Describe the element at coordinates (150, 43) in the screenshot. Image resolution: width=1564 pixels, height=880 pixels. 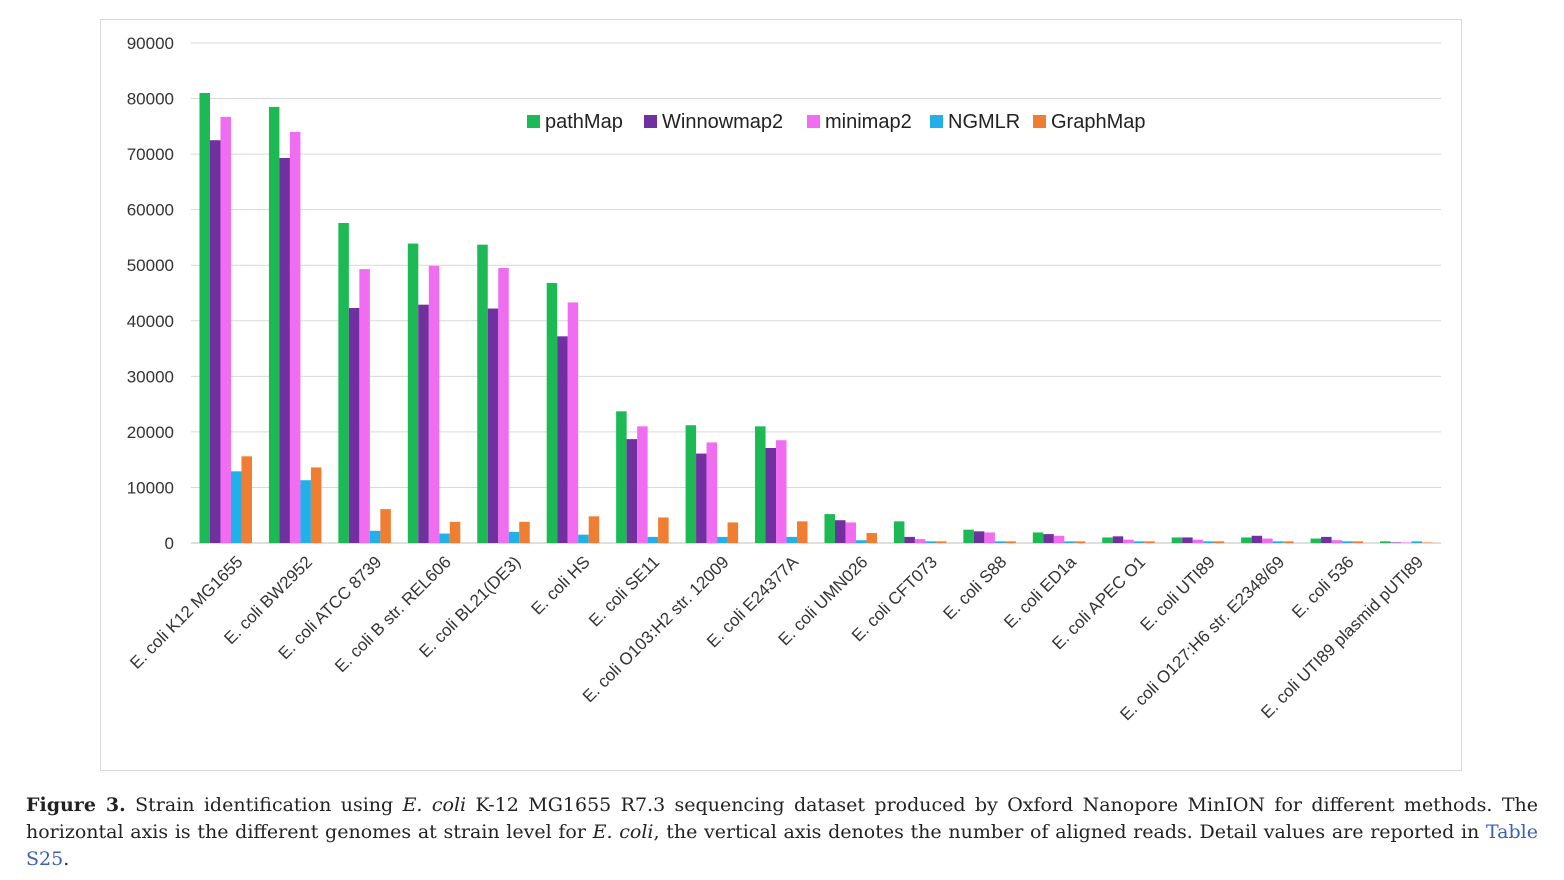
I see `y-tick-label: 90000` at that location.